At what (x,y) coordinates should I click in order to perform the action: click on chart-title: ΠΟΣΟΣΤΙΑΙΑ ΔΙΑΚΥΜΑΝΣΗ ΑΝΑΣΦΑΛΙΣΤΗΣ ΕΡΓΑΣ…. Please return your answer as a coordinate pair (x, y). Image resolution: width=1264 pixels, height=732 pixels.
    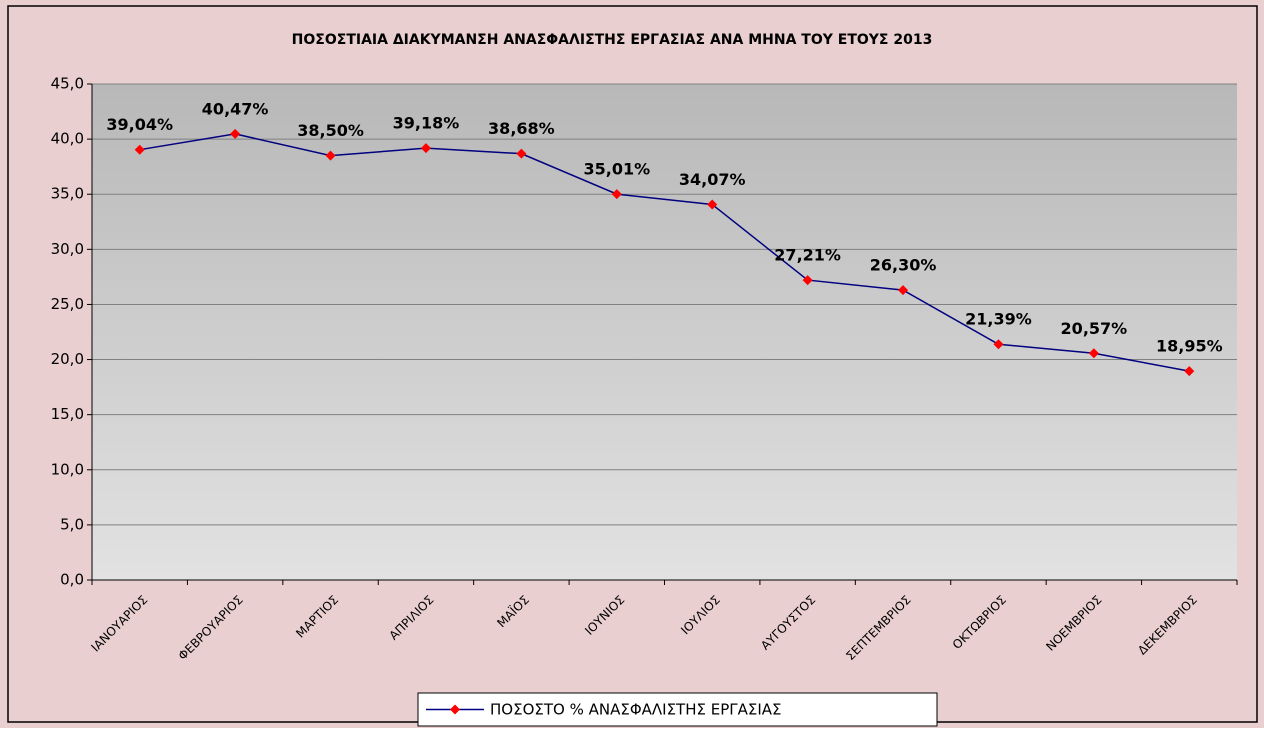
    Looking at the image, I should click on (612, 40).